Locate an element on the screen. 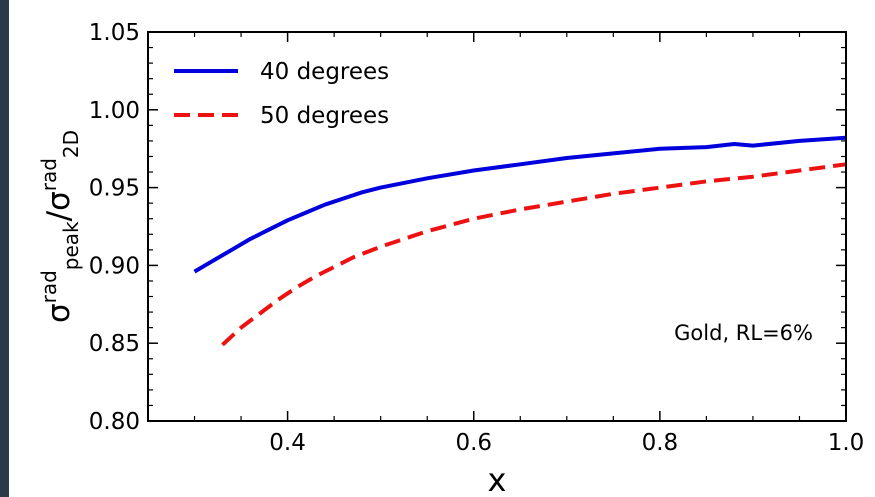 Image resolution: width=875 pixels, height=497 pixels. y-tick-label: 1.05 is located at coordinates (114, 33).